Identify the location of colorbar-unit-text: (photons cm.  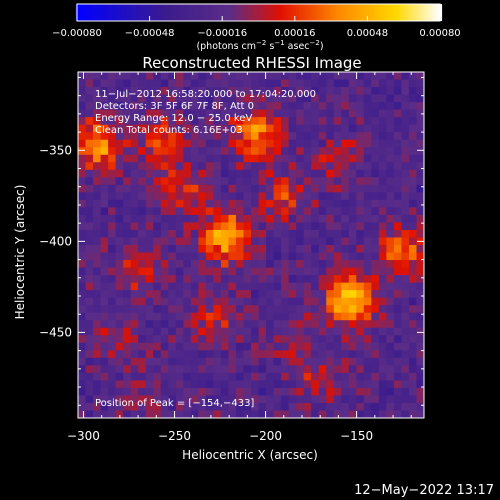
(226, 46).